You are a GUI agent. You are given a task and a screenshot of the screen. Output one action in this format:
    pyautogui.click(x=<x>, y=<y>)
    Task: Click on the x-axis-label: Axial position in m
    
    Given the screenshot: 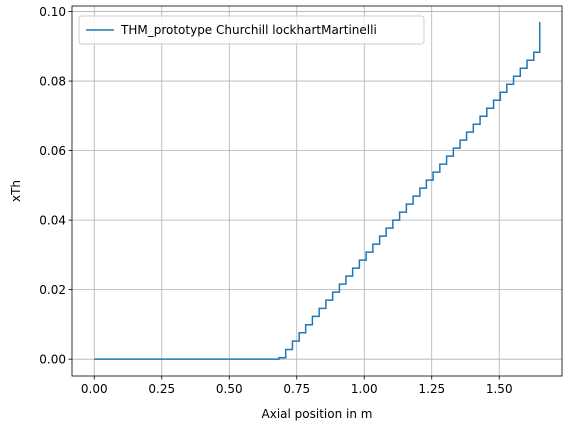 What is the action you would take?
    pyautogui.click(x=317, y=414)
    